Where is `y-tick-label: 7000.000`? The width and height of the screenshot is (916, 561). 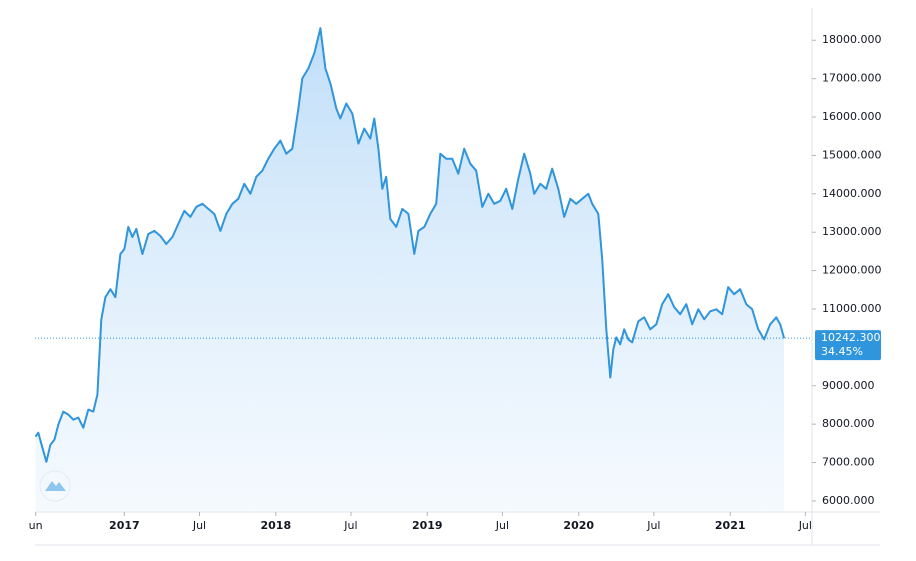 y-tick-label: 7000.000 is located at coordinates (848, 462).